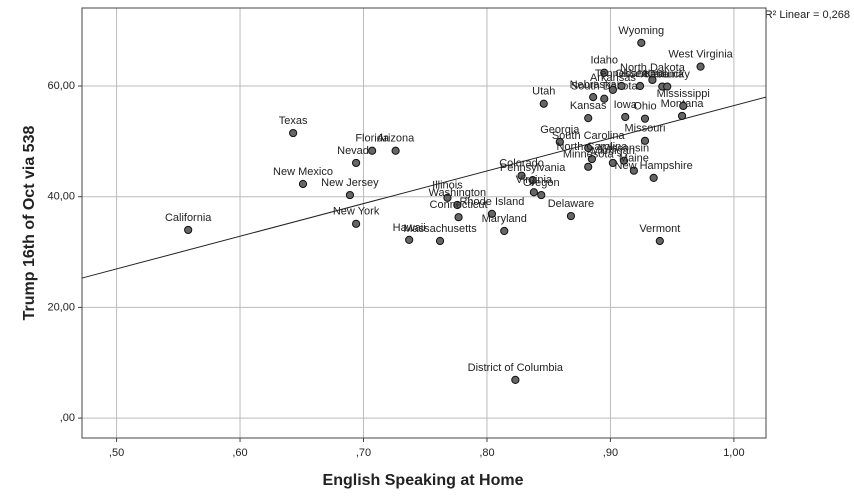 Image resolution: width=854 pixels, height=504 pixels. What do you see at coordinates (396, 139) in the screenshot?
I see `point-label: Arizona` at bounding box center [396, 139].